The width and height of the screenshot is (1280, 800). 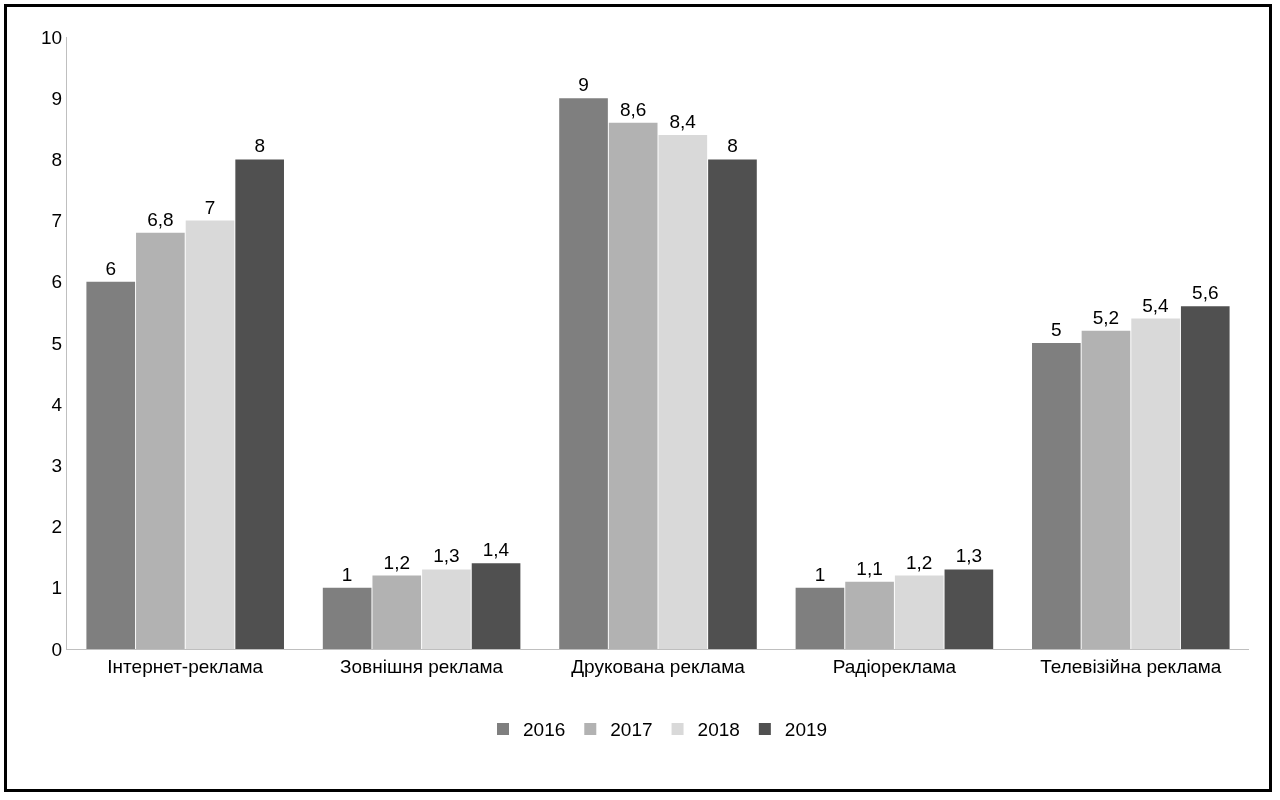 What do you see at coordinates (1106, 317) in the screenshot?
I see `data-label: 5,2` at bounding box center [1106, 317].